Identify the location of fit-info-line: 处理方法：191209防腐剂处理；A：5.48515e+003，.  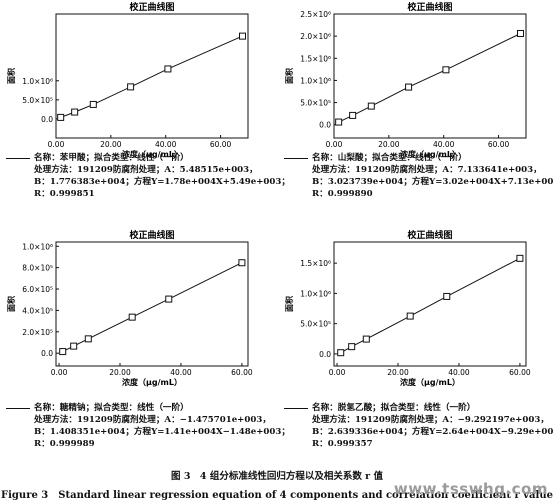
(146, 170).